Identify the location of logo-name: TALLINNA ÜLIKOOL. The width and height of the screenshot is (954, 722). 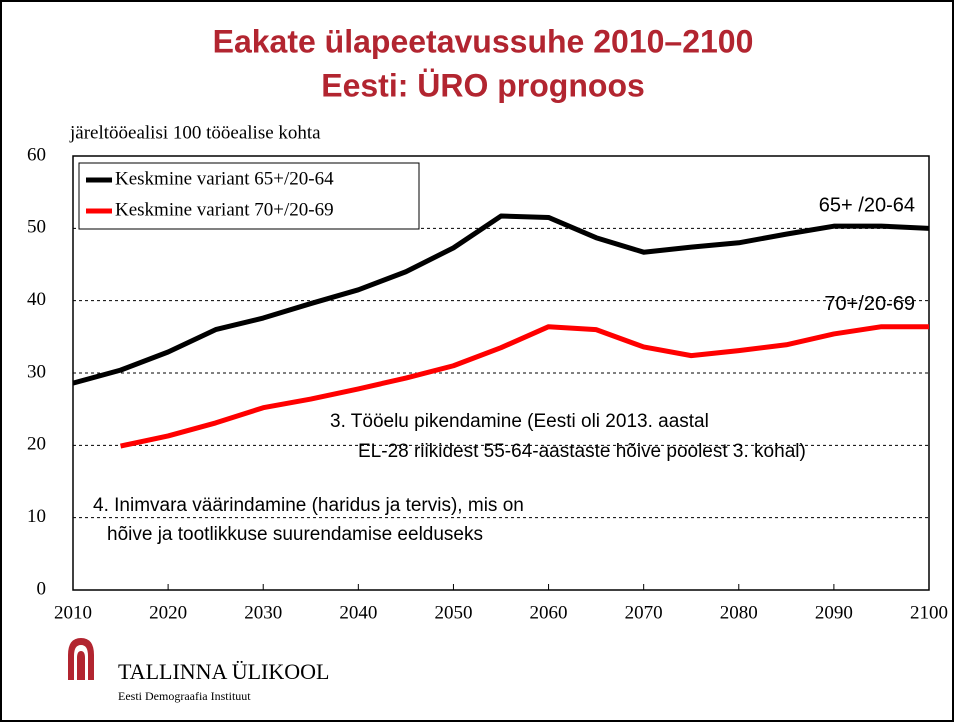
(223, 671).